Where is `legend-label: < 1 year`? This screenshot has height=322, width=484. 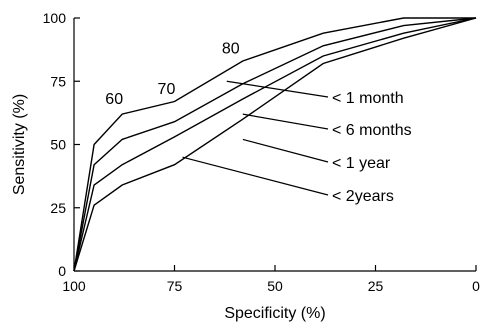 legend-label: < 1 year is located at coordinates (361, 163).